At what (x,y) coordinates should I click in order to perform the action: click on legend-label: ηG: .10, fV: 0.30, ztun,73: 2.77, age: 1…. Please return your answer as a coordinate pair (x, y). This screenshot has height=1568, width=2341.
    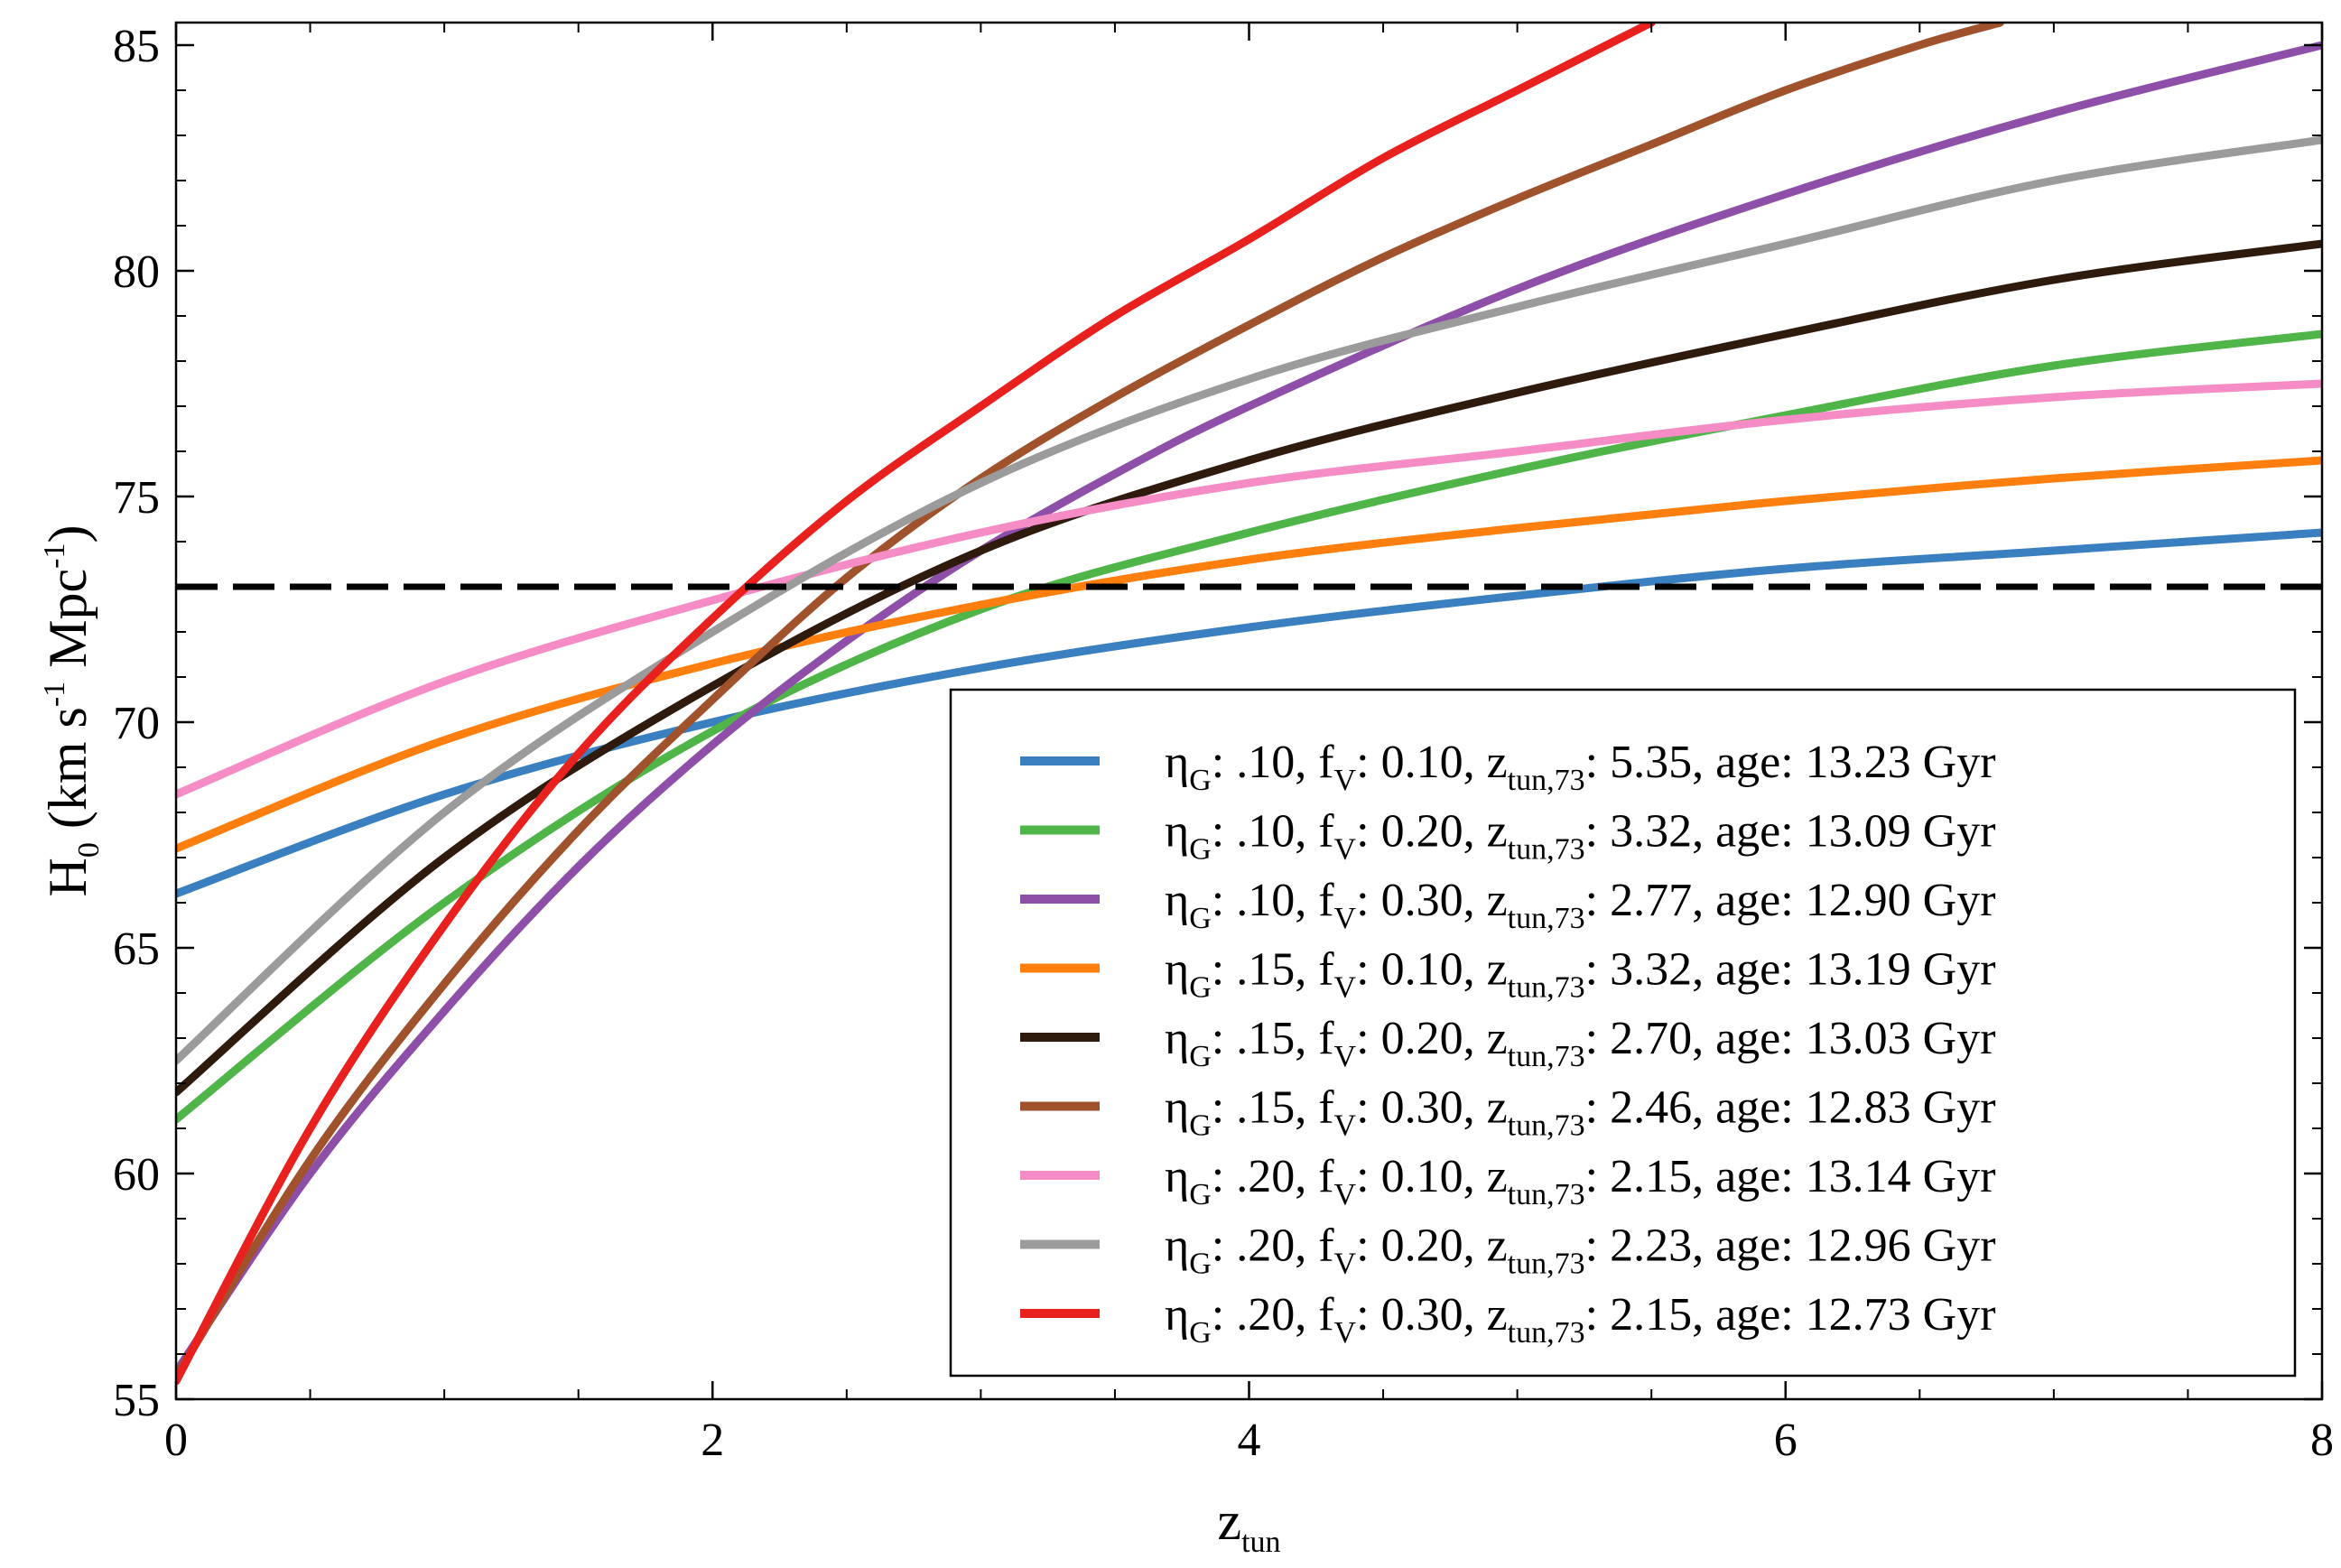
    Looking at the image, I should click on (1581, 905).